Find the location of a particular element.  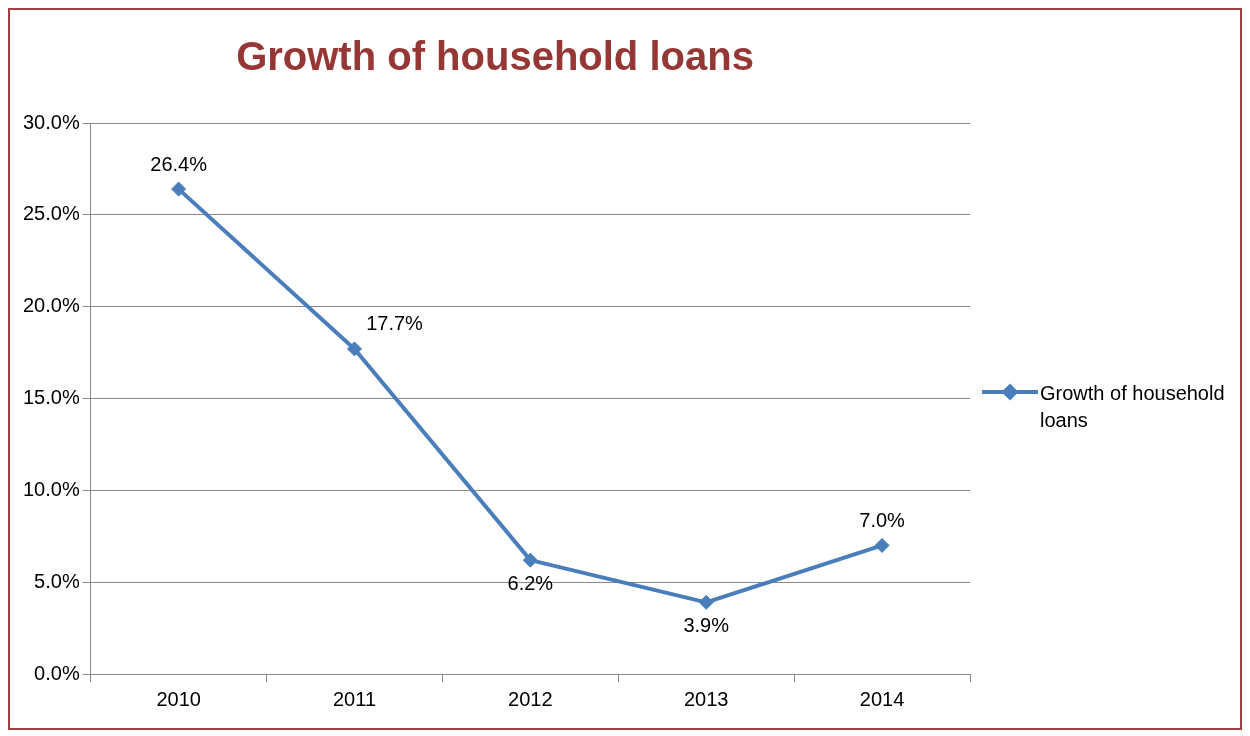

data-label: 26.4% is located at coordinates (179, 163).